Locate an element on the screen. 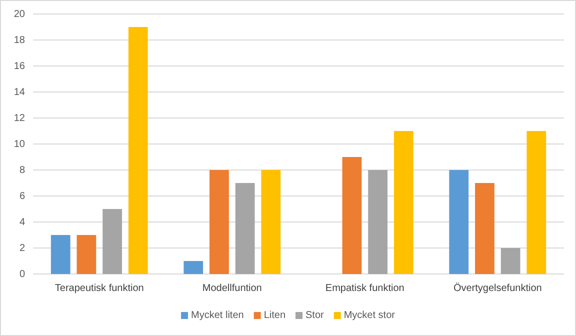 The image size is (576, 336). x-tick-label: Terapeutisk funktion is located at coordinates (99, 288).